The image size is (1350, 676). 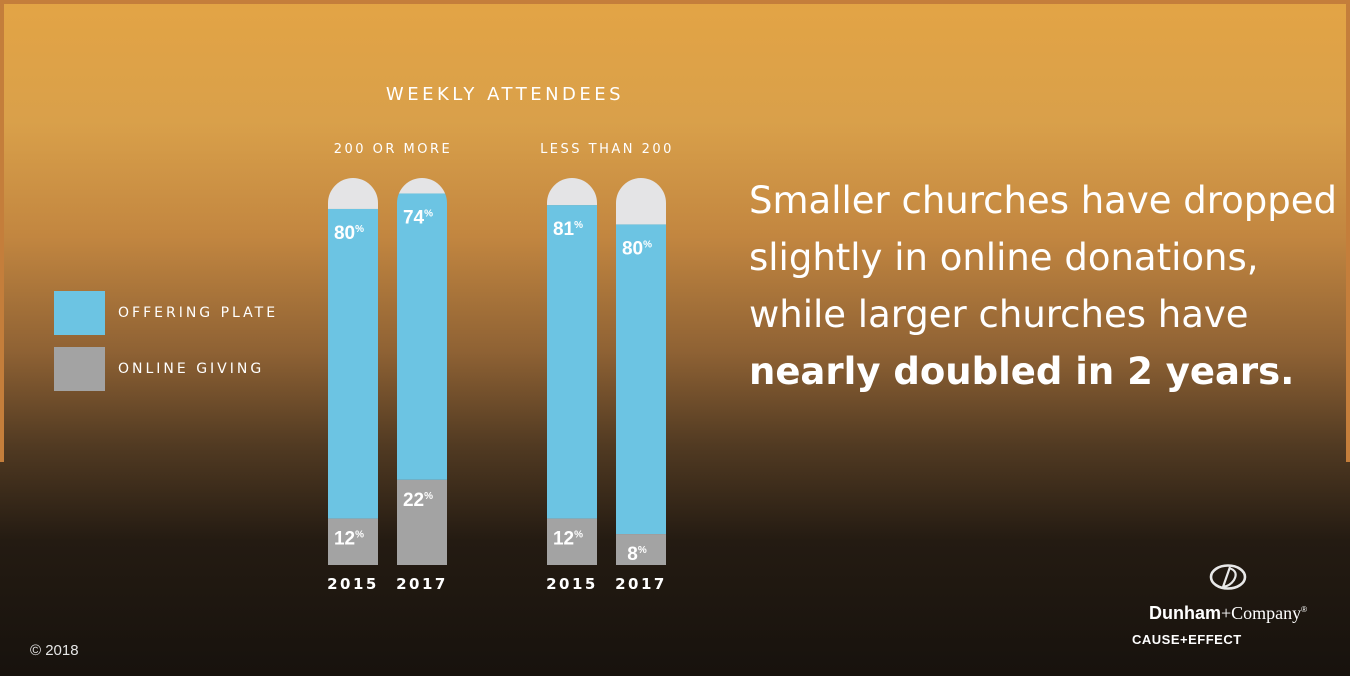 I want to click on logo-brand-regular: +Company, so click(x=1261, y=613).